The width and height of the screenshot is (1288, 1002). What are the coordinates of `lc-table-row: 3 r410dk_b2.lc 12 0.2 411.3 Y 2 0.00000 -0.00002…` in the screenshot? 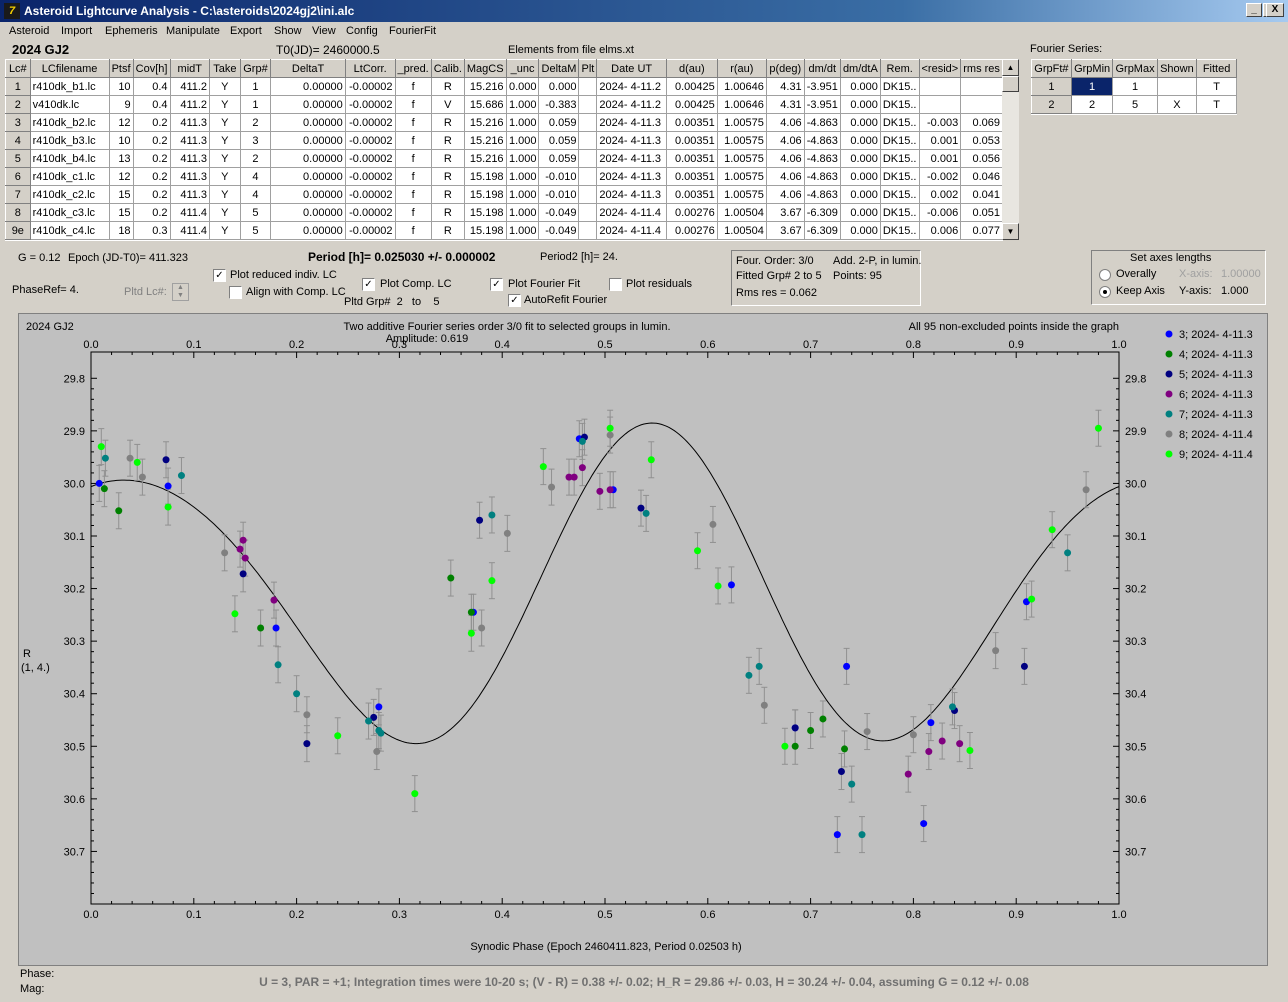 It's located at (504, 122).